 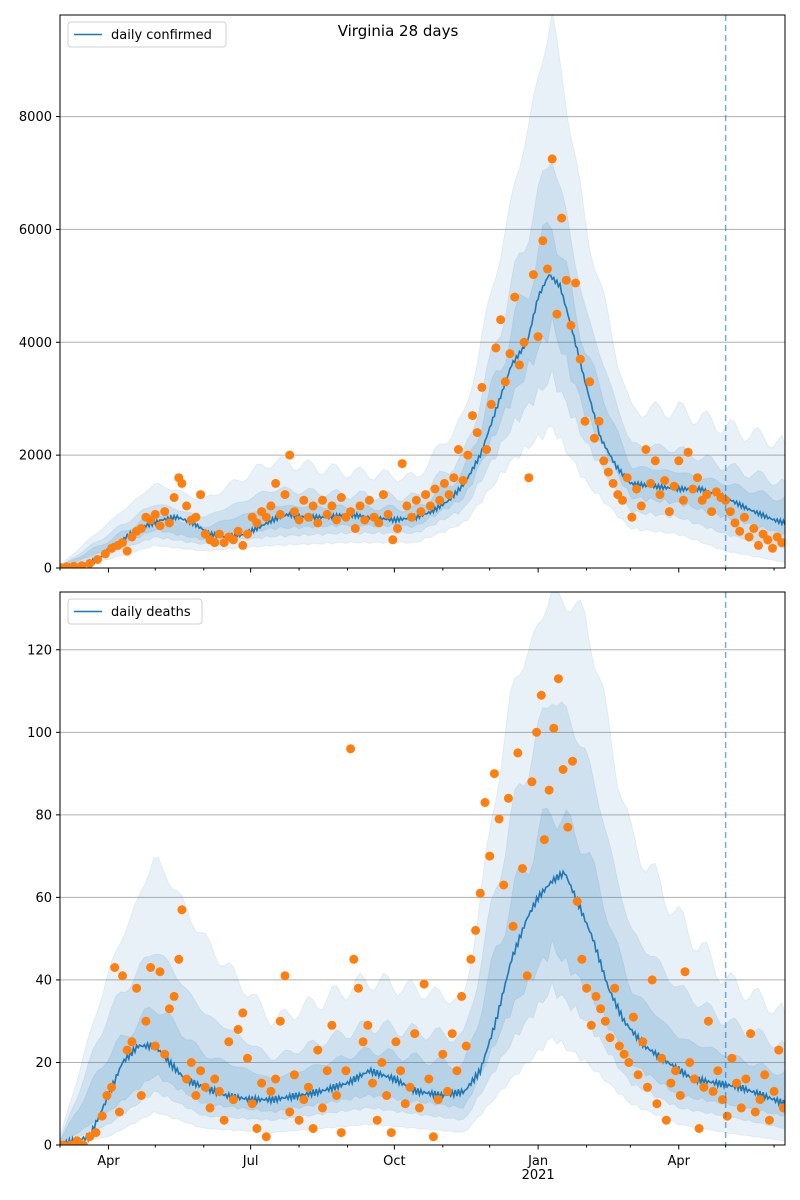 I want to click on legend: daily deaths, so click(x=135, y=611).